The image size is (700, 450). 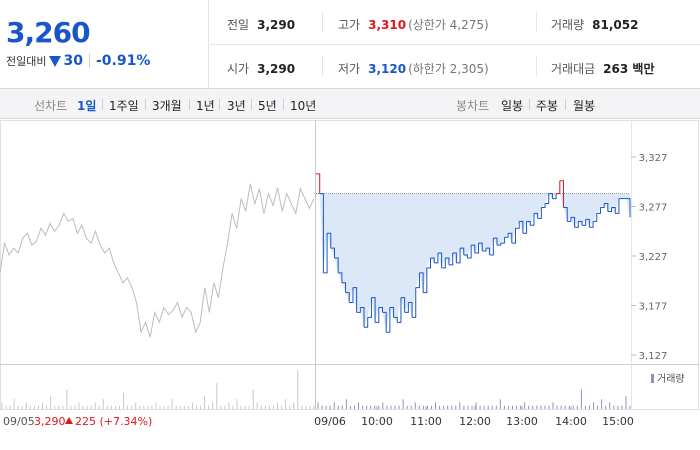 I want to click on stat-value: 263 백만, so click(x=629, y=69).